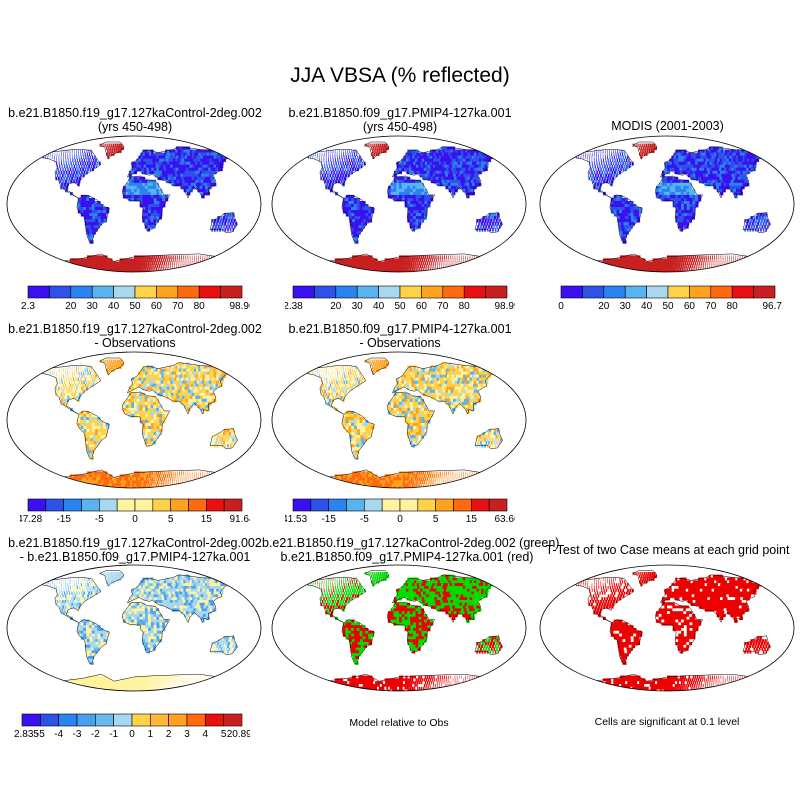  What do you see at coordinates (667, 722) in the screenshot?
I see `panel-8-caption: Cells are significant at 0.1 level` at bounding box center [667, 722].